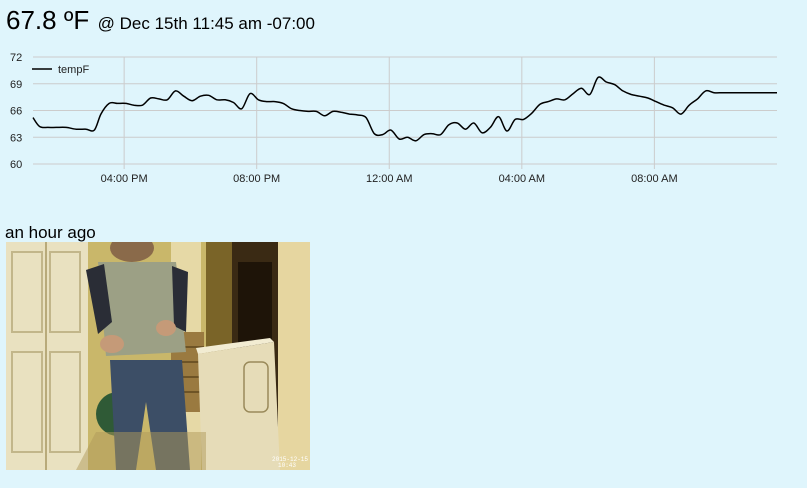 This screenshot has height=488, width=807. I want to click on y-tick-label: 66, so click(16, 112).